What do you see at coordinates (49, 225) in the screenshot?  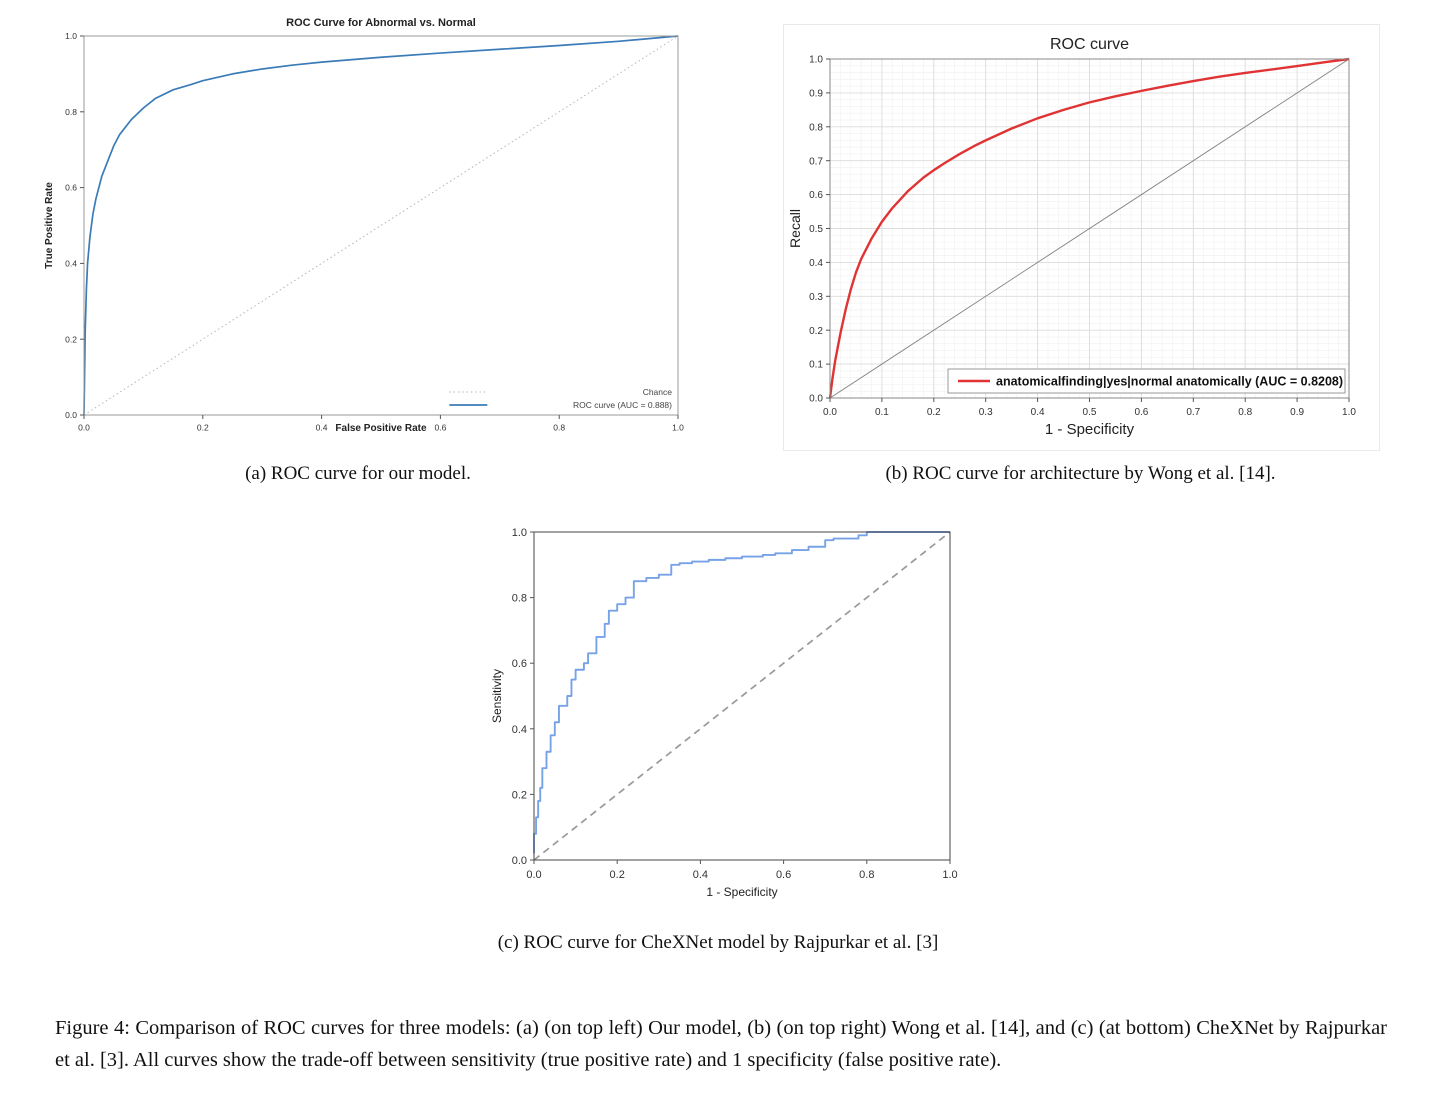 I see `svg-text: True Positive Rate` at bounding box center [49, 225].